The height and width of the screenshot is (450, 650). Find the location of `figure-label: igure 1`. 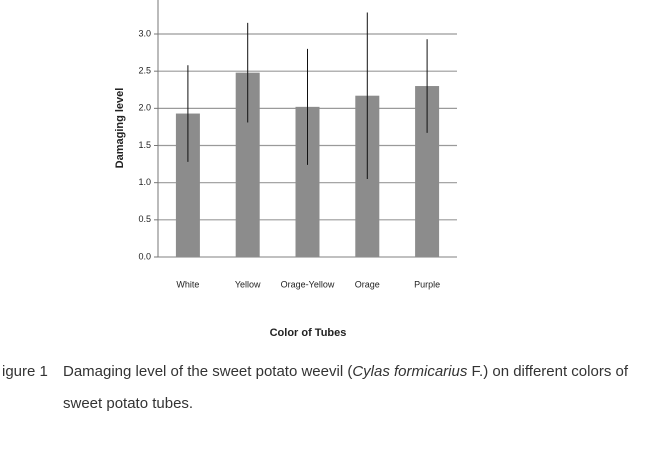

figure-label: igure 1 is located at coordinates (25, 371).